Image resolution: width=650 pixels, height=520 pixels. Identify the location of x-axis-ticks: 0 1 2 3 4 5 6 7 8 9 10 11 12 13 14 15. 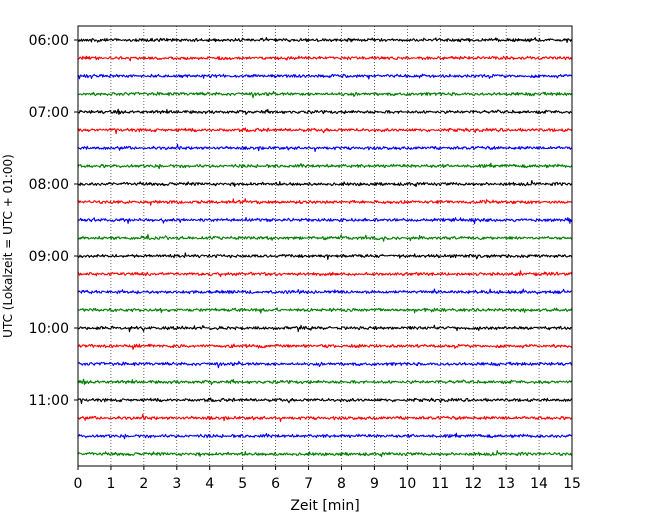
(327, 479).